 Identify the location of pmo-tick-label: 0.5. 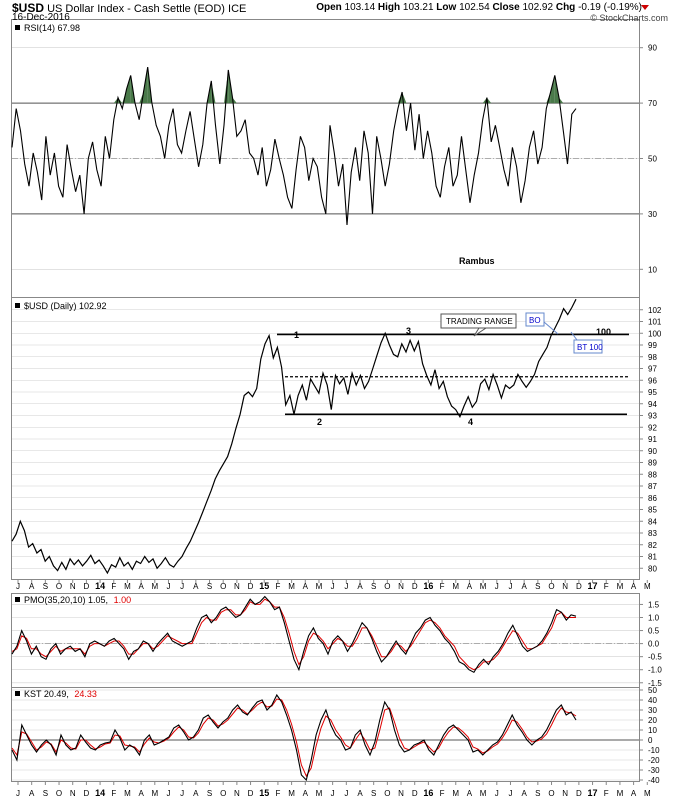
(654, 631).